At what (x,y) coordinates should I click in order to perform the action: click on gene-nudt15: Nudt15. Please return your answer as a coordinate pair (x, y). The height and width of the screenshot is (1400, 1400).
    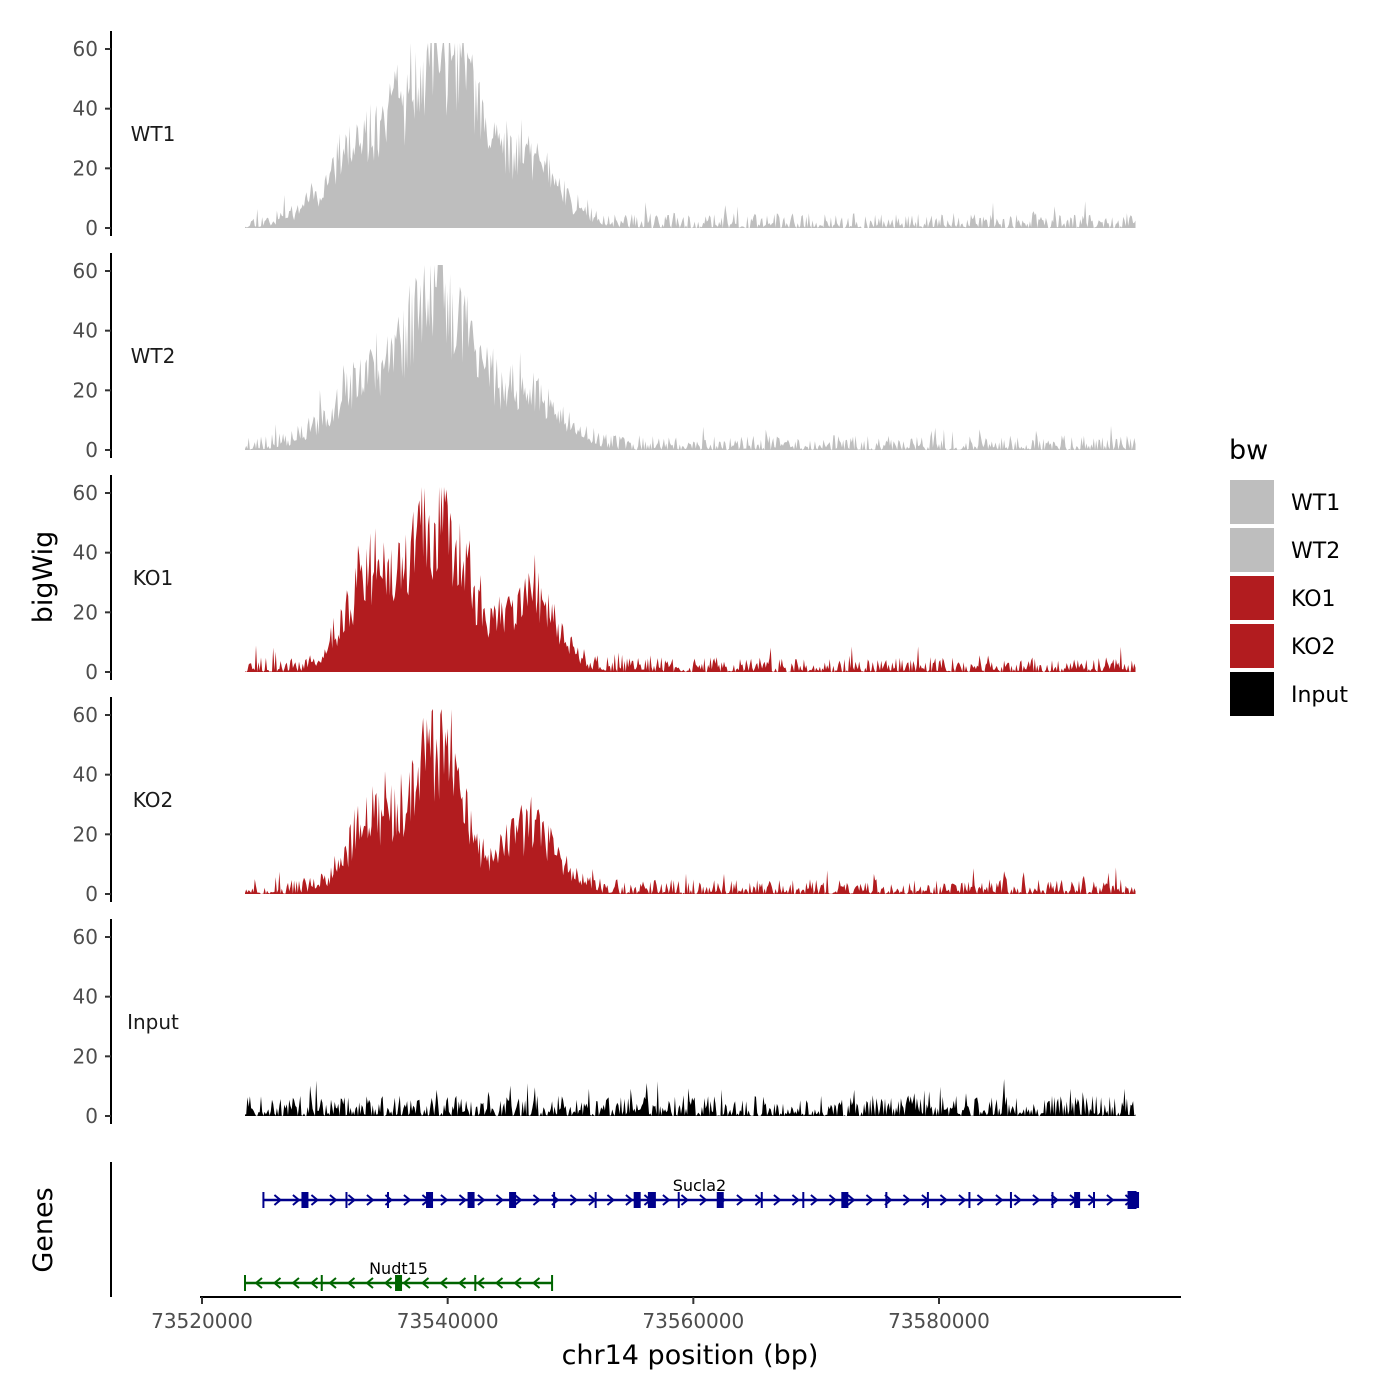
    Looking at the image, I should click on (398, 1275).